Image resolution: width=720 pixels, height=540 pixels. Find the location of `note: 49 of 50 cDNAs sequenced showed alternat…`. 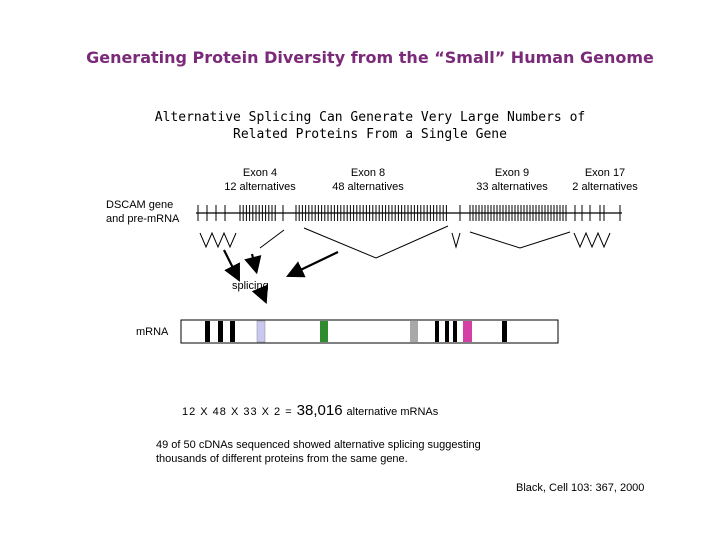

note: 49 of 50 cDNAs sequenced showed alternat… is located at coordinates (318, 452).